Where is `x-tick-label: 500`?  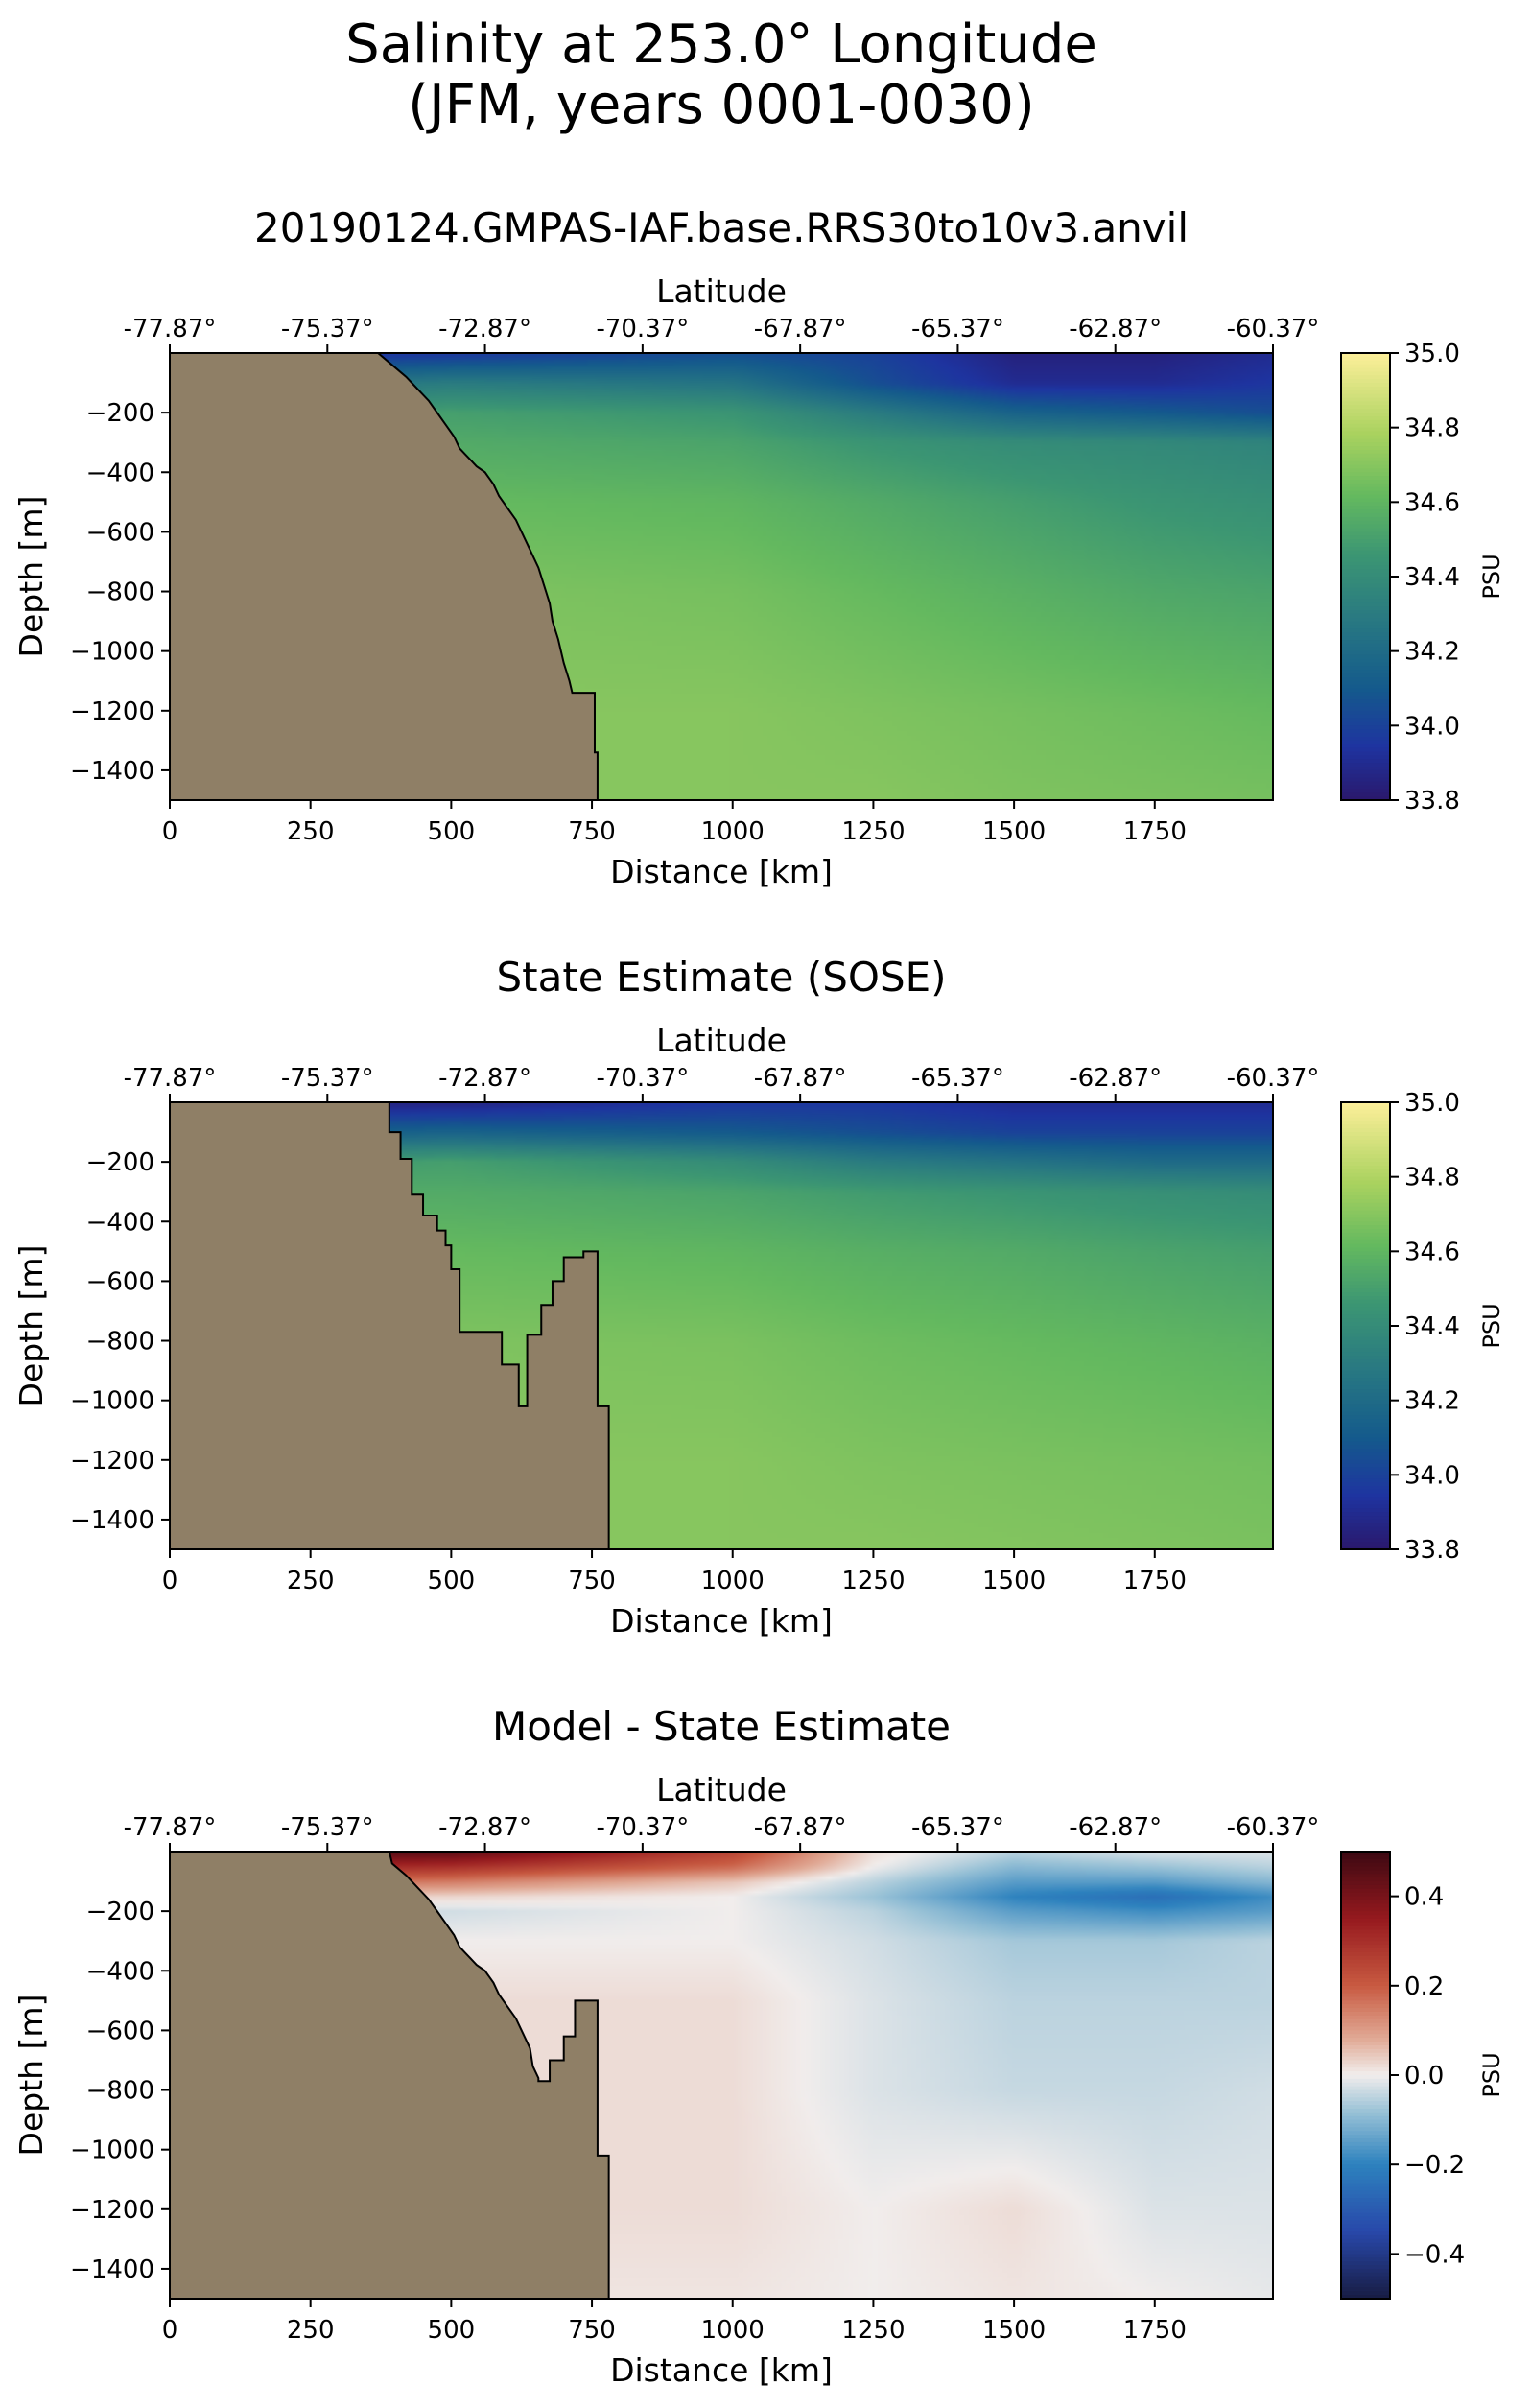 x-tick-label: 500 is located at coordinates (452, 831).